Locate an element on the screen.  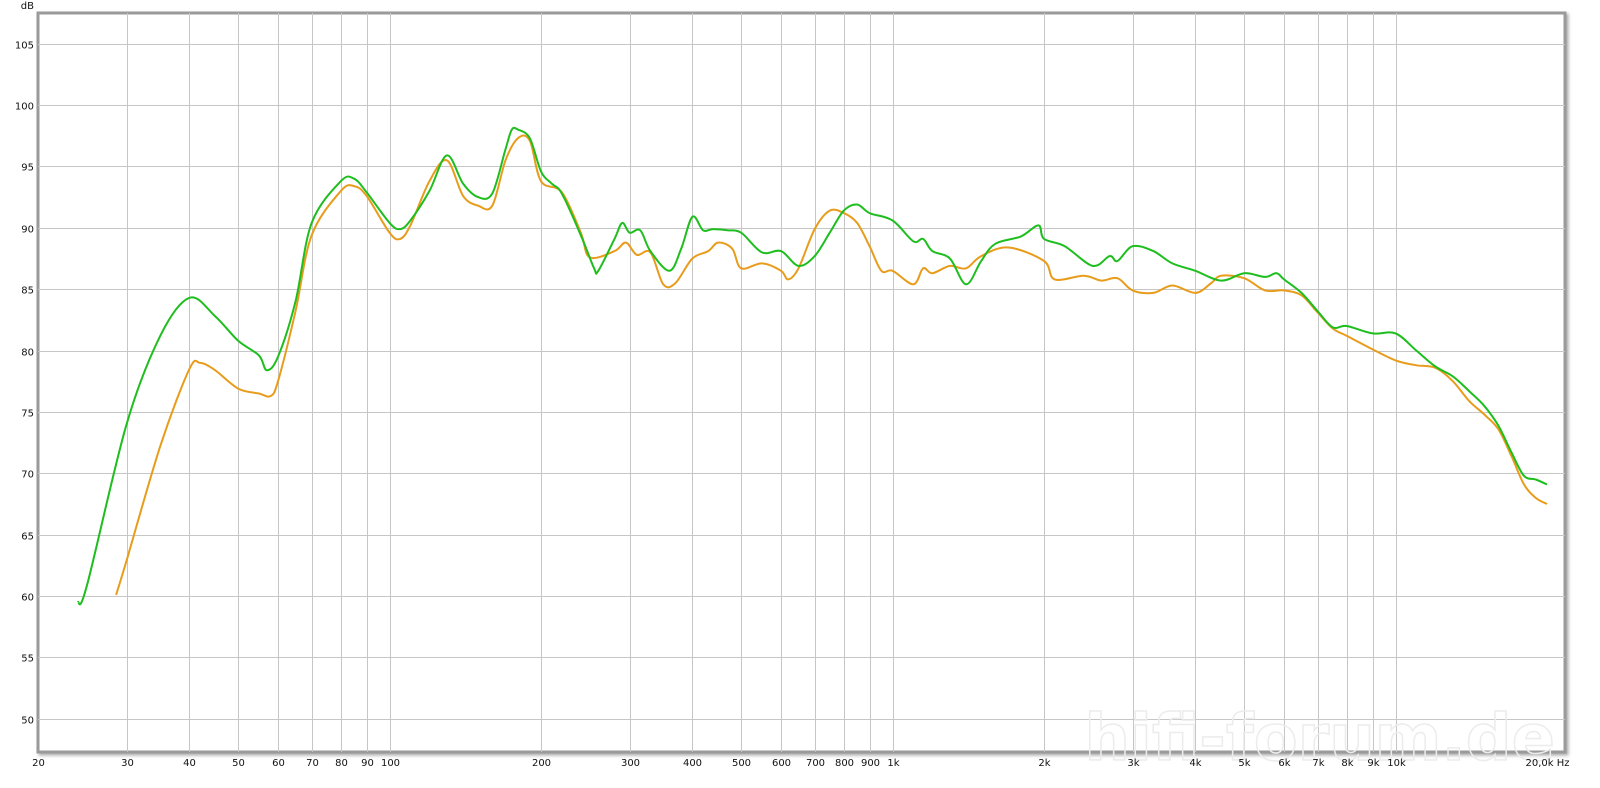
y-tick-label: 70 is located at coordinates (27, 475).